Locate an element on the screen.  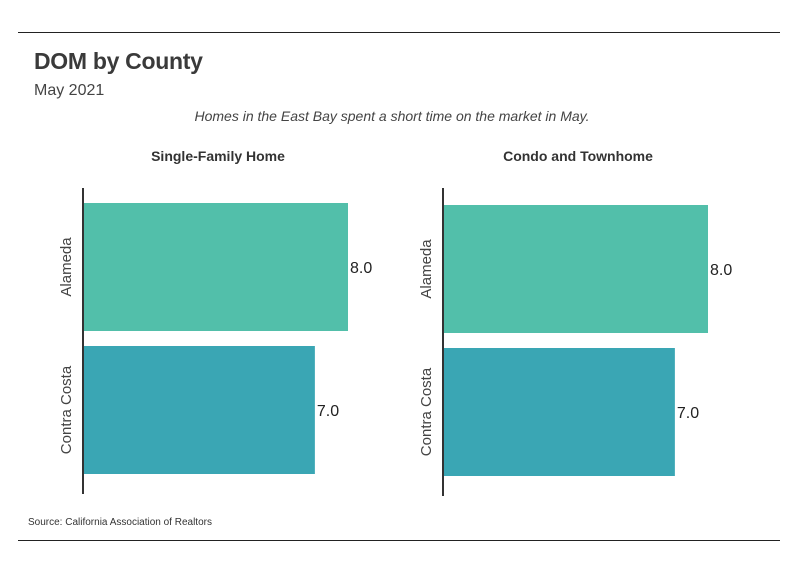
page-title: DOM by County is located at coordinates (118, 61).